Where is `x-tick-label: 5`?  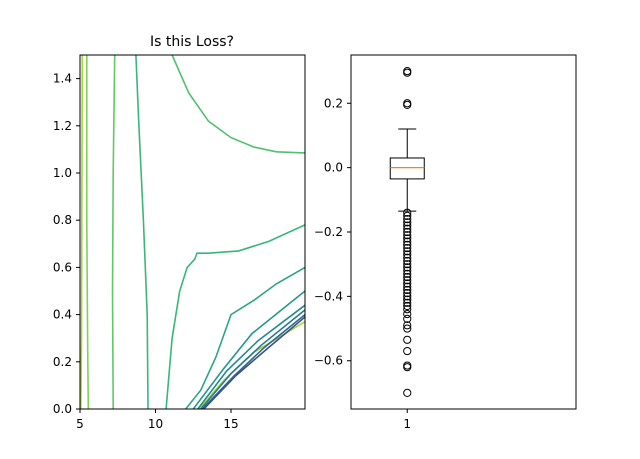
x-tick-label: 5 is located at coordinates (80, 424).